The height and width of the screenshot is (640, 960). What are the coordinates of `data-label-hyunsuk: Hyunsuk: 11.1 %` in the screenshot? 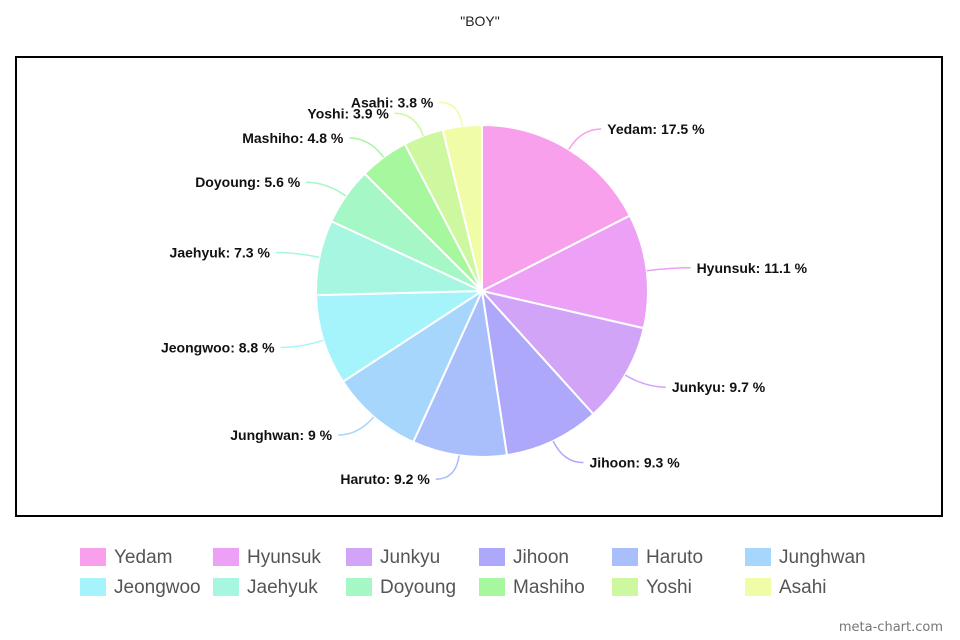 It's located at (752, 268).